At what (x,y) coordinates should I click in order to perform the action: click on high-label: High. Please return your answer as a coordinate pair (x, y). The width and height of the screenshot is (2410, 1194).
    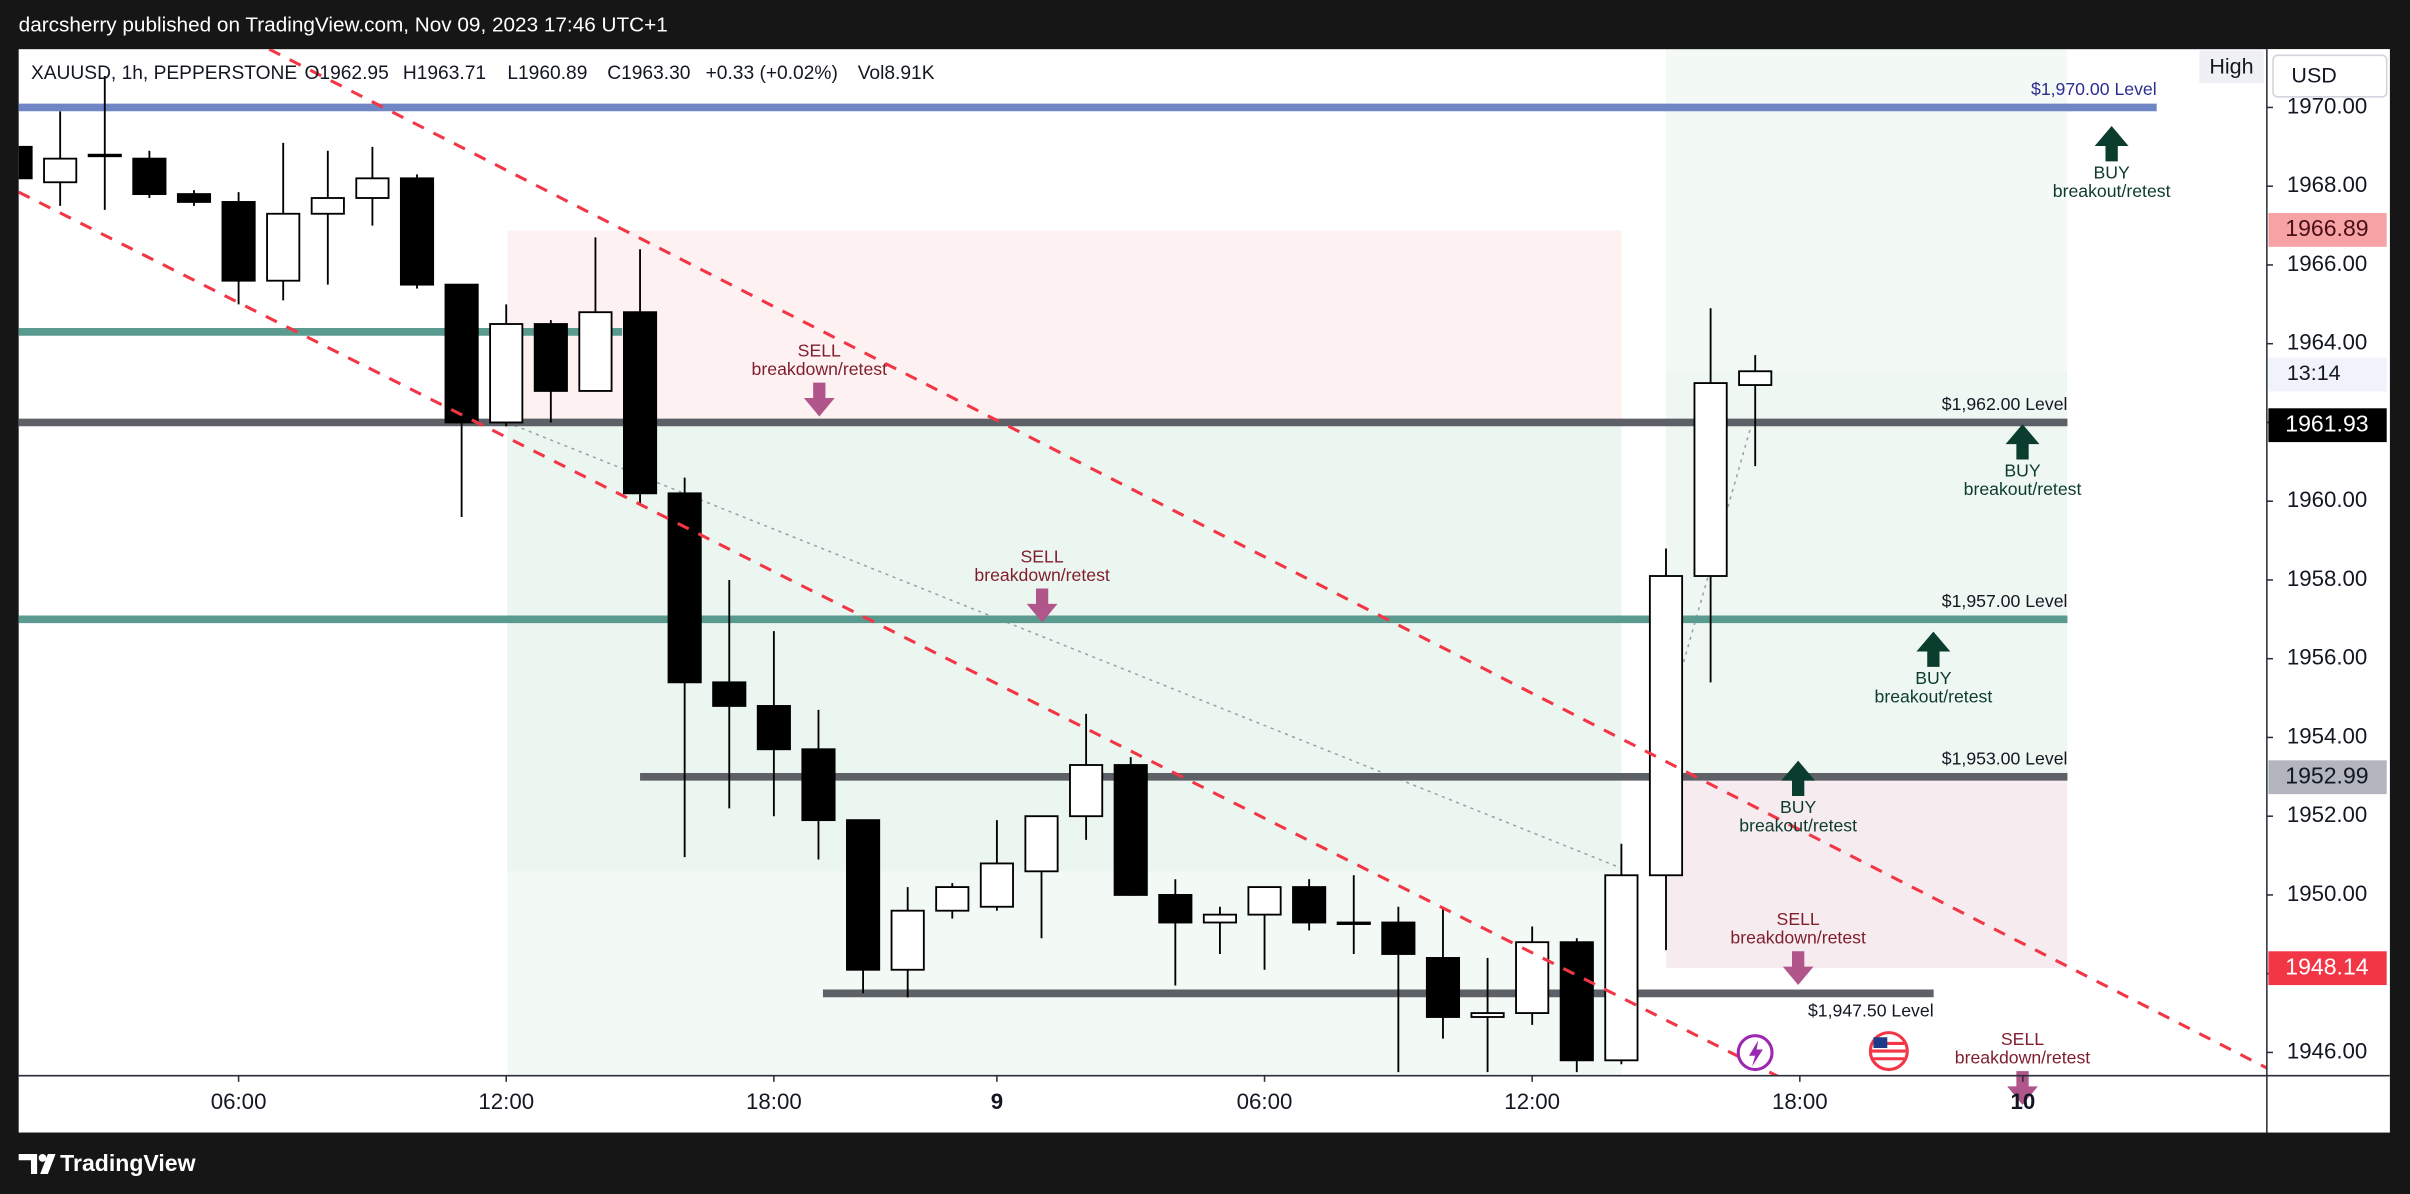
    Looking at the image, I should click on (2231, 66).